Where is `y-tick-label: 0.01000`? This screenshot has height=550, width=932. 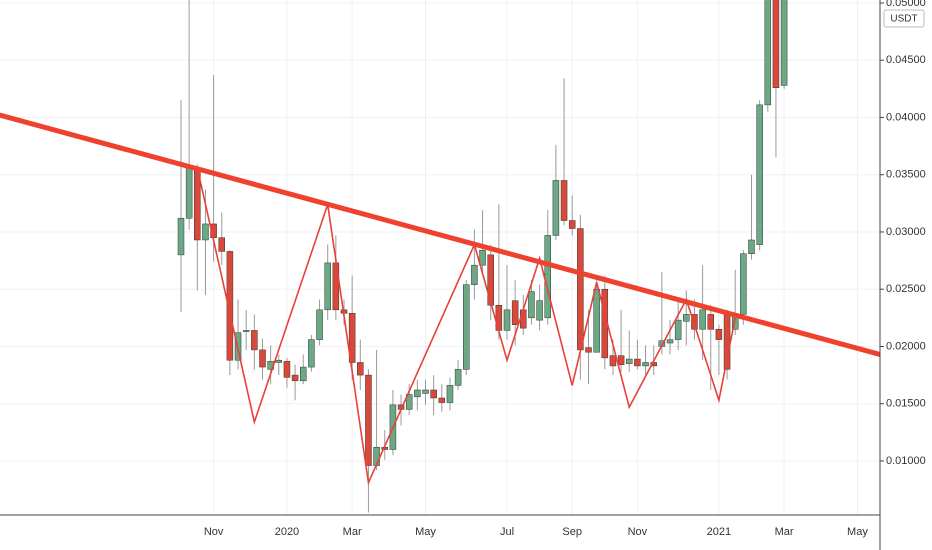
y-tick-label: 0.01000 is located at coordinates (906, 461).